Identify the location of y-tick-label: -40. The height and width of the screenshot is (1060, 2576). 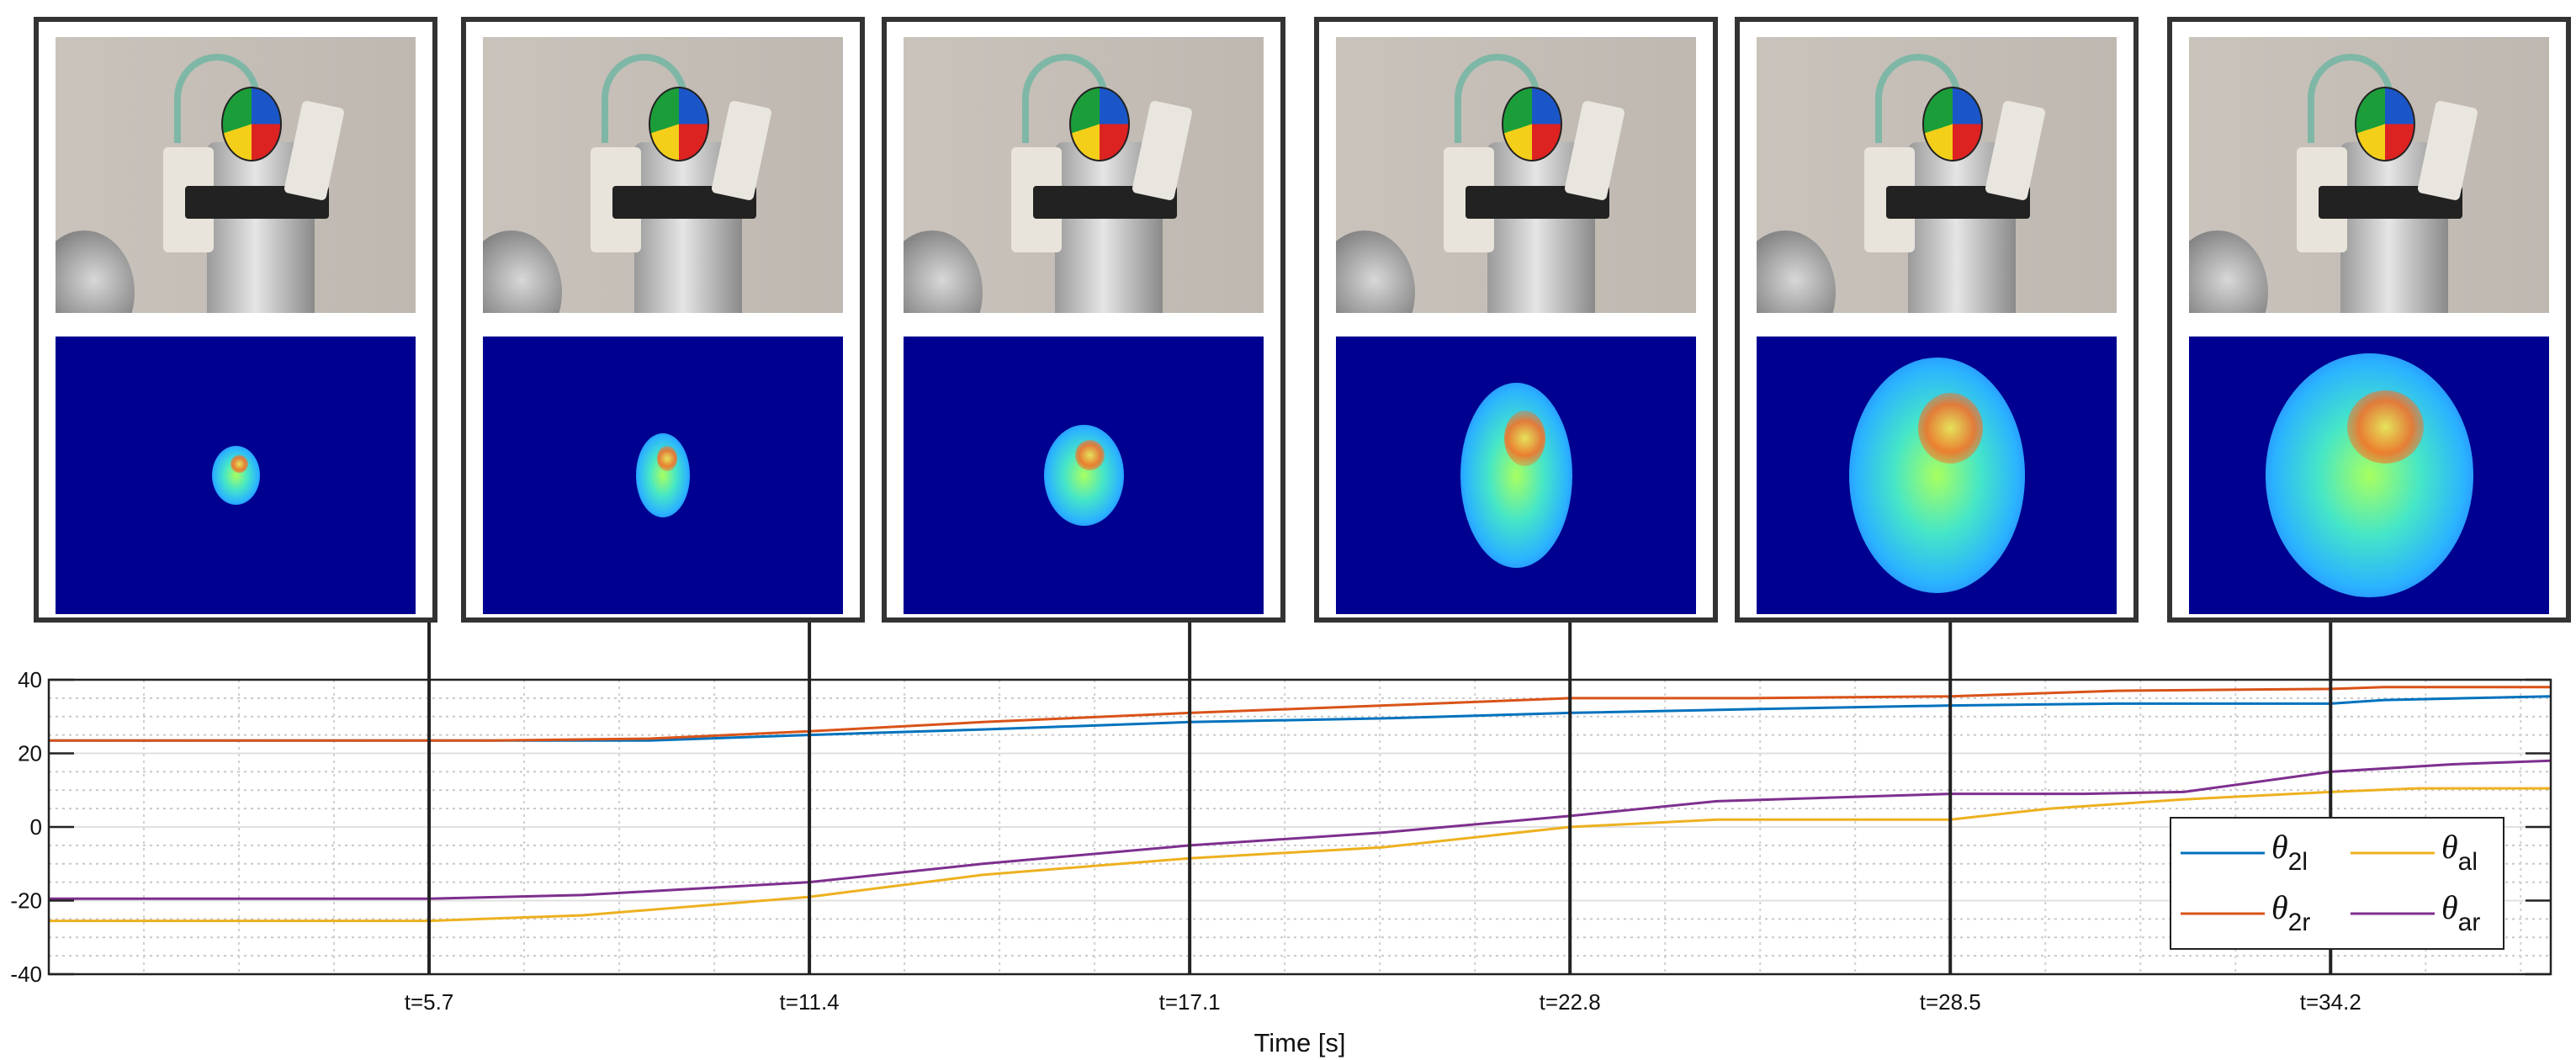
(26, 975).